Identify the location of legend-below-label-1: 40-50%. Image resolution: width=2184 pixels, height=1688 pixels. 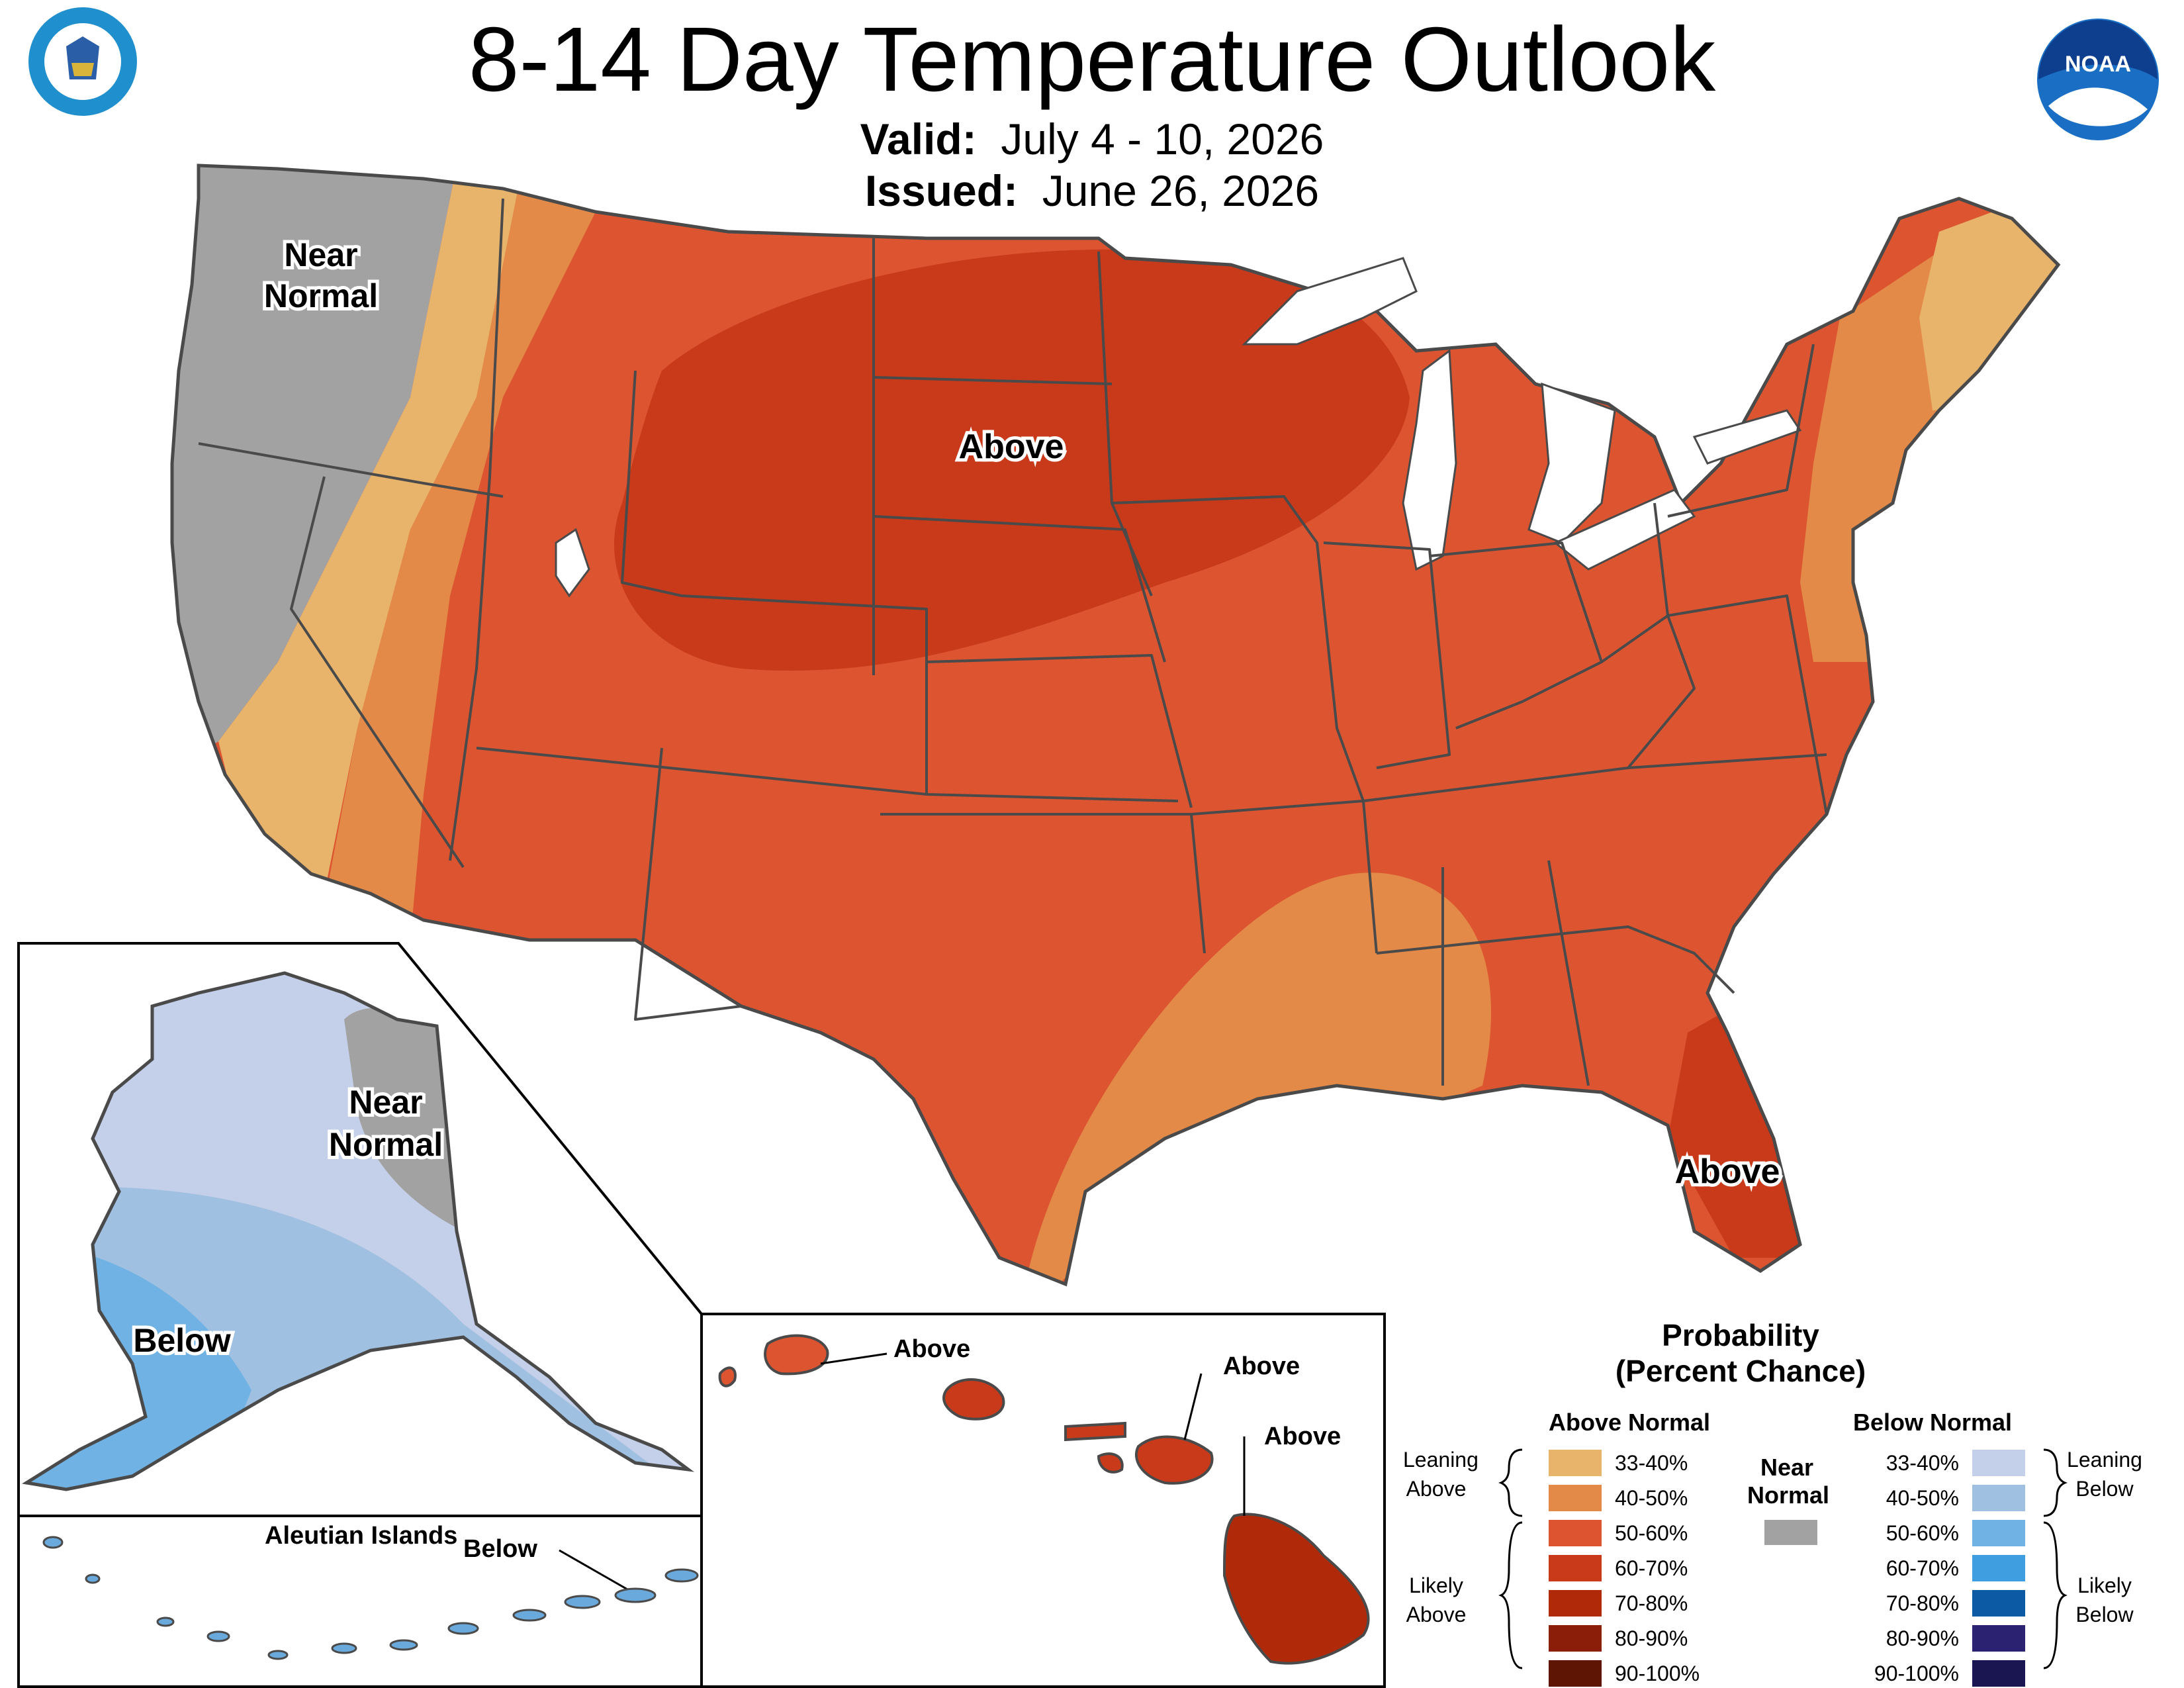
(1922, 1498).